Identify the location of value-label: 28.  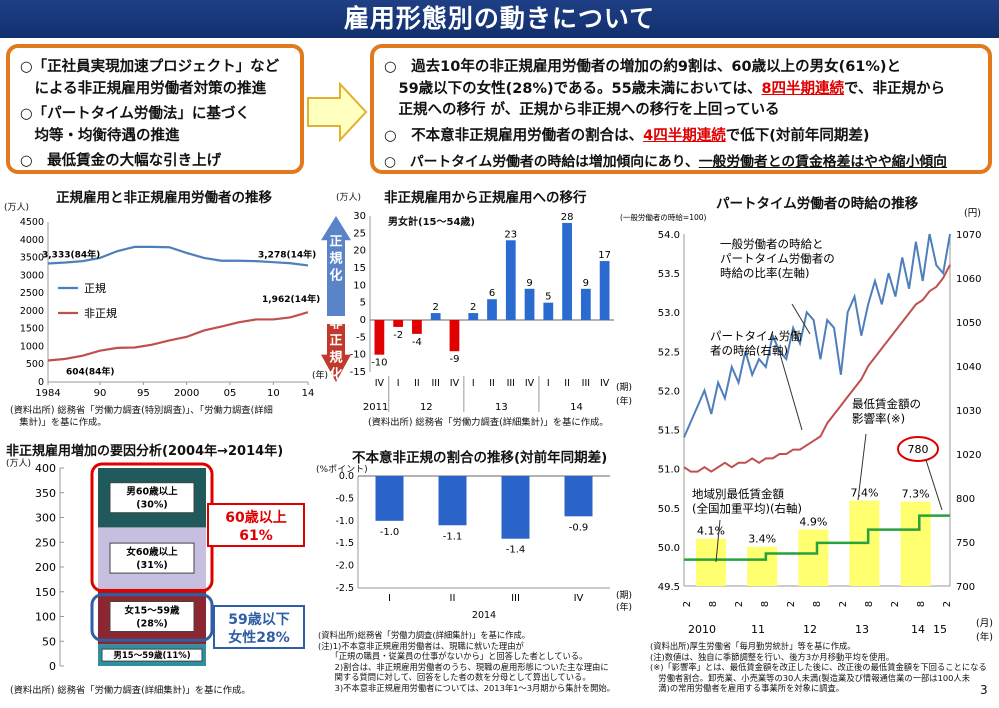
(567, 217).